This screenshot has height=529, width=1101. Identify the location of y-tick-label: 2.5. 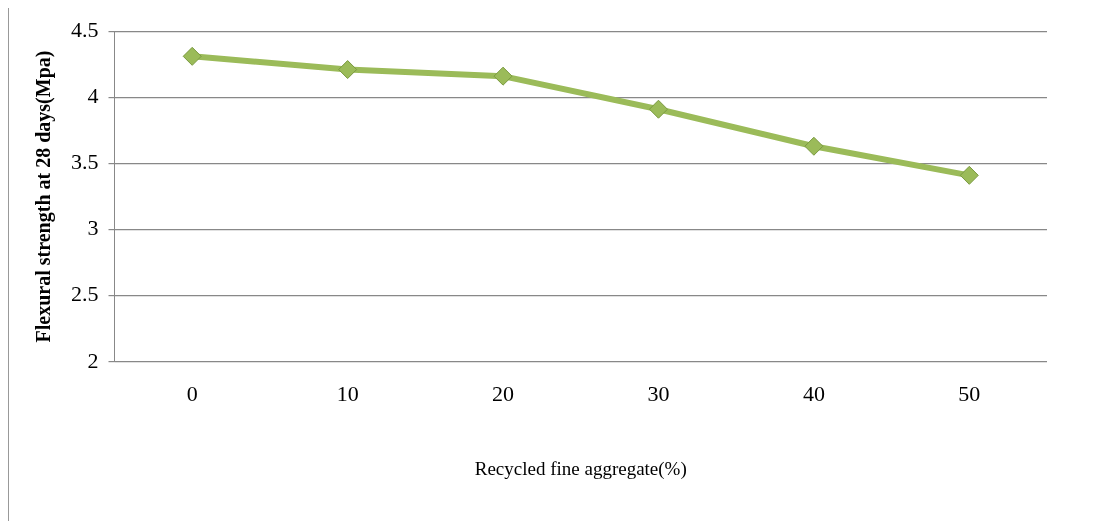
(85, 294).